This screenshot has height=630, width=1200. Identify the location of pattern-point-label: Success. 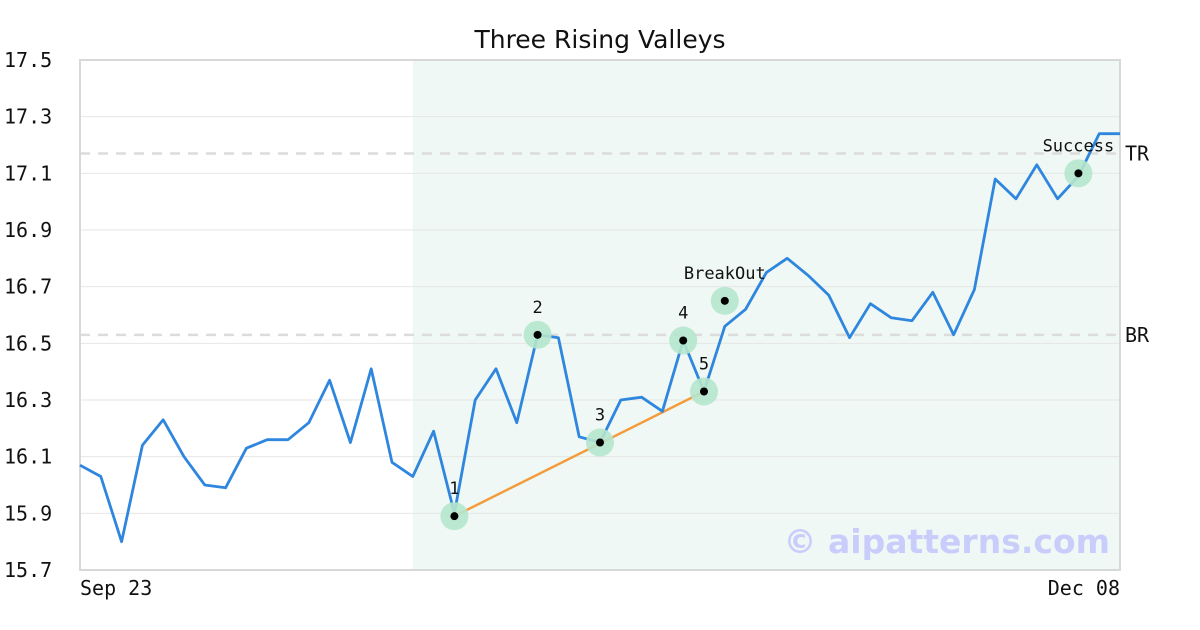
(1079, 146).